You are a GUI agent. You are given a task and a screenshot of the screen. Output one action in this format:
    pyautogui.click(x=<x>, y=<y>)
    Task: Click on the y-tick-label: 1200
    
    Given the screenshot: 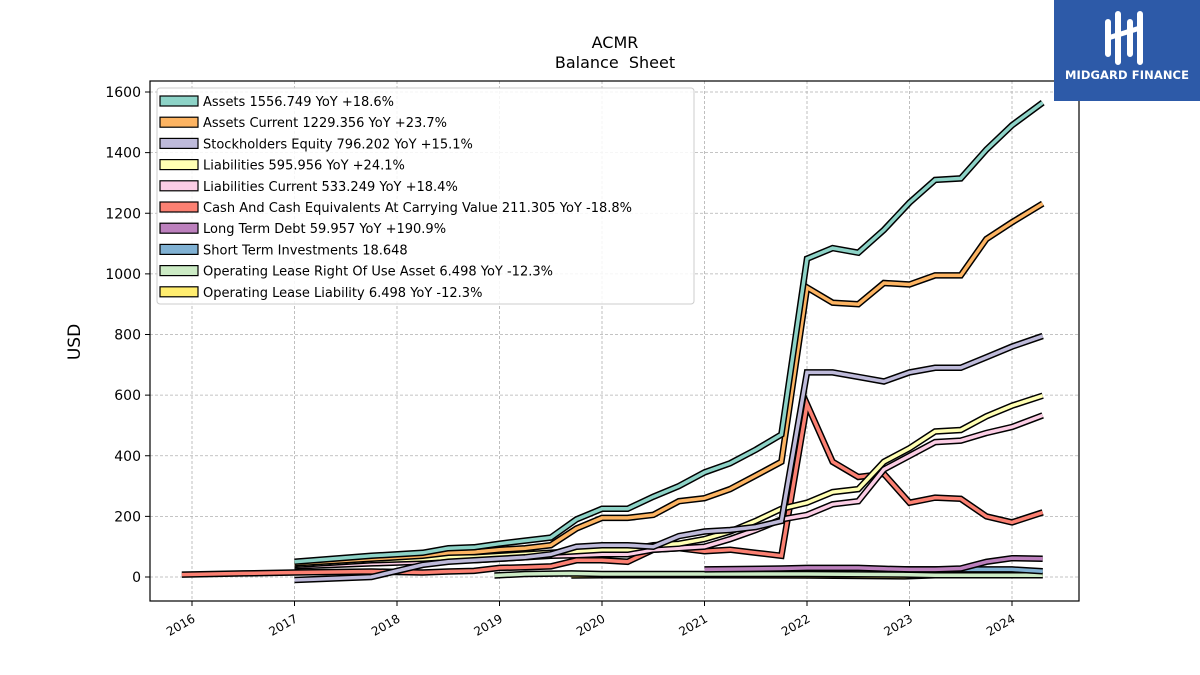 What is the action you would take?
    pyautogui.click(x=123, y=214)
    